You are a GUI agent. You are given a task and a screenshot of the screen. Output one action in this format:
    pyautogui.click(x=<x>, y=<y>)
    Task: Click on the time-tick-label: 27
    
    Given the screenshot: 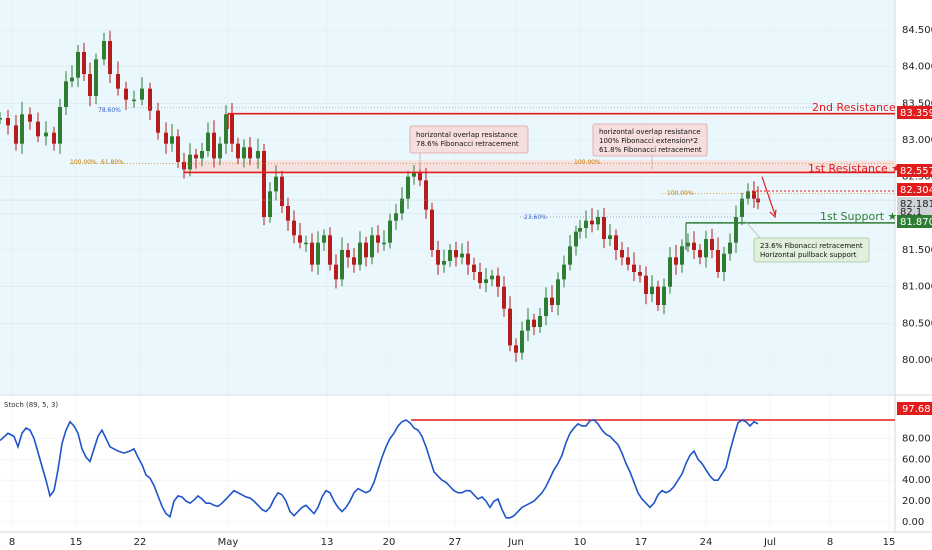 What is the action you would take?
    pyautogui.click(x=455, y=542)
    